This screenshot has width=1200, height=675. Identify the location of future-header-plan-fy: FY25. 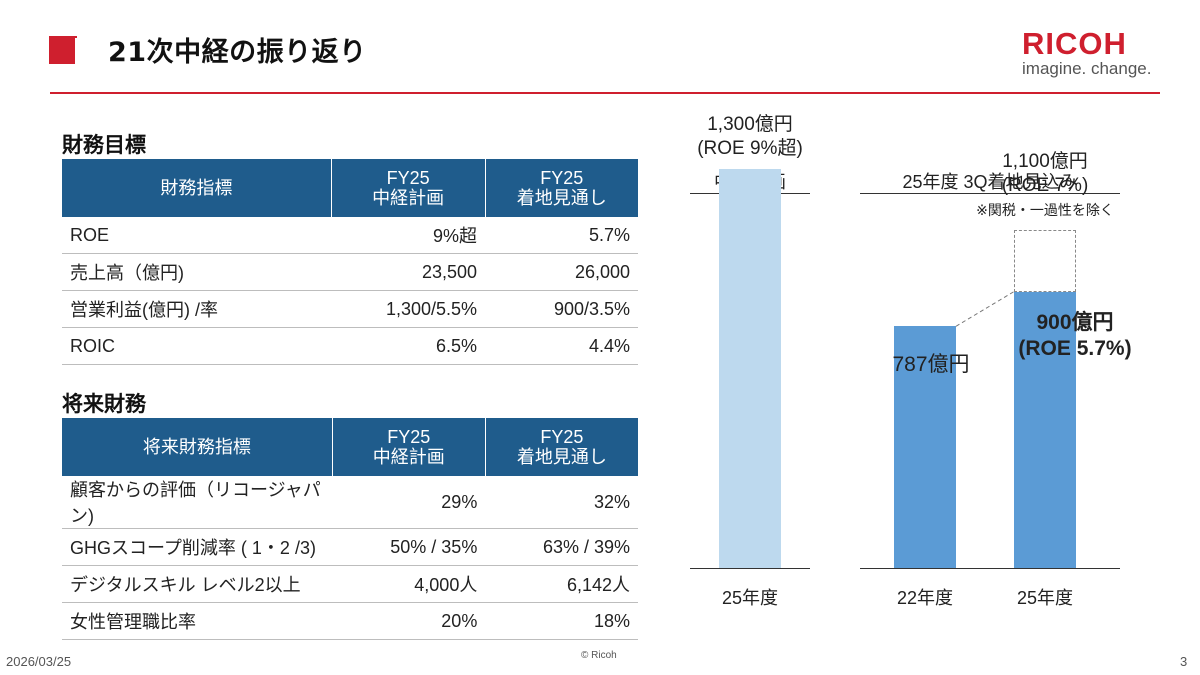
(409, 437).